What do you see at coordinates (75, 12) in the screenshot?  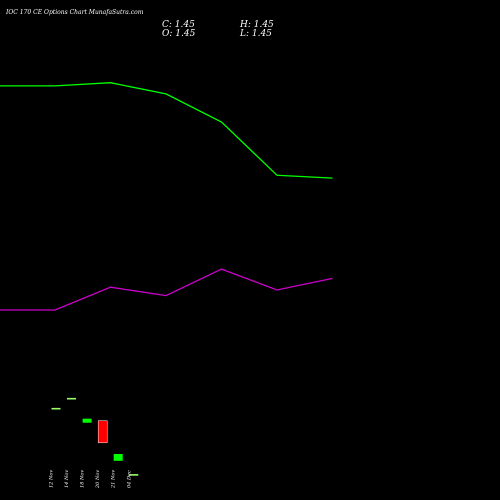 I see `chart-title: IOC 170 CE Options Chart MunafaSutra.com` at bounding box center [75, 12].